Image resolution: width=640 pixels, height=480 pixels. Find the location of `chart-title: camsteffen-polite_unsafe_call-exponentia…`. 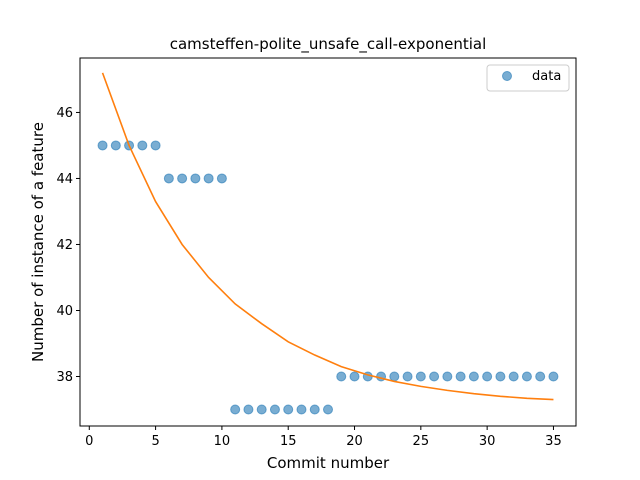

chart-title: camsteffen-polite_unsafe_call-exponentia… is located at coordinates (328, 44).